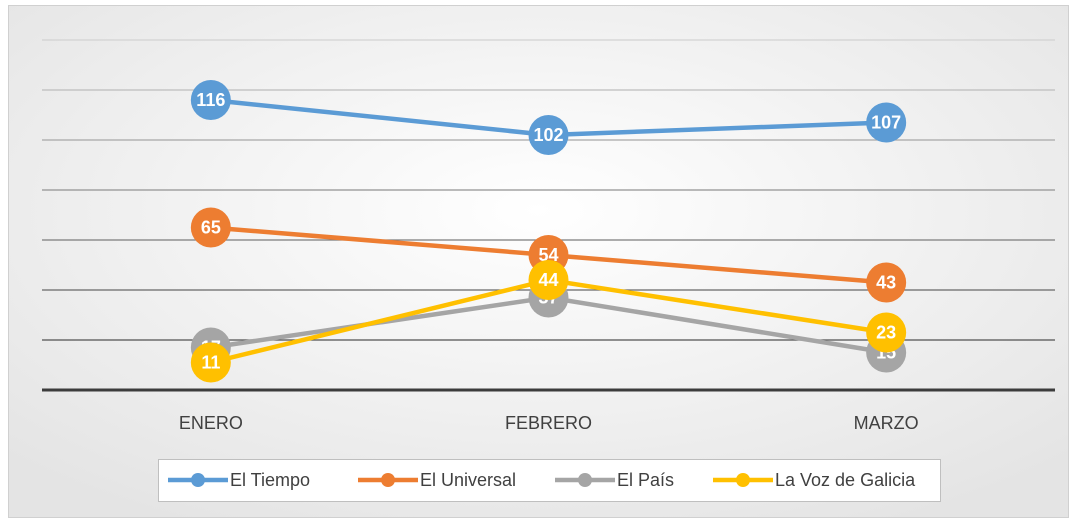 The image size is (1078, 523). What do you see at coordinates (468, 480) in the screenshot?
I see `legend-label: El Universal` at bounding box center [468, 480].